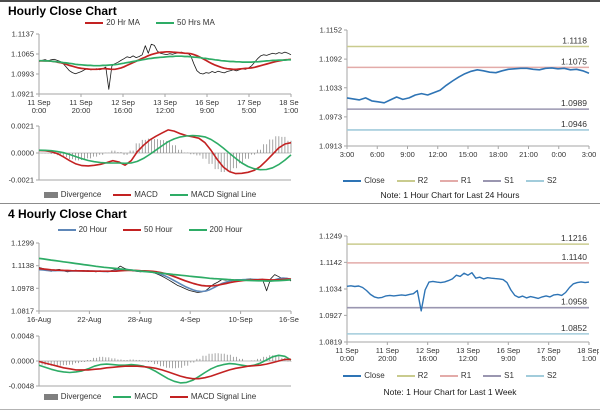 The height and width of the screenshot is (413, 600). What do you see at coordinates (89, 319) in the screenshot?
I see `svg-text: 22-Aug` at bounding box center [89, 319].